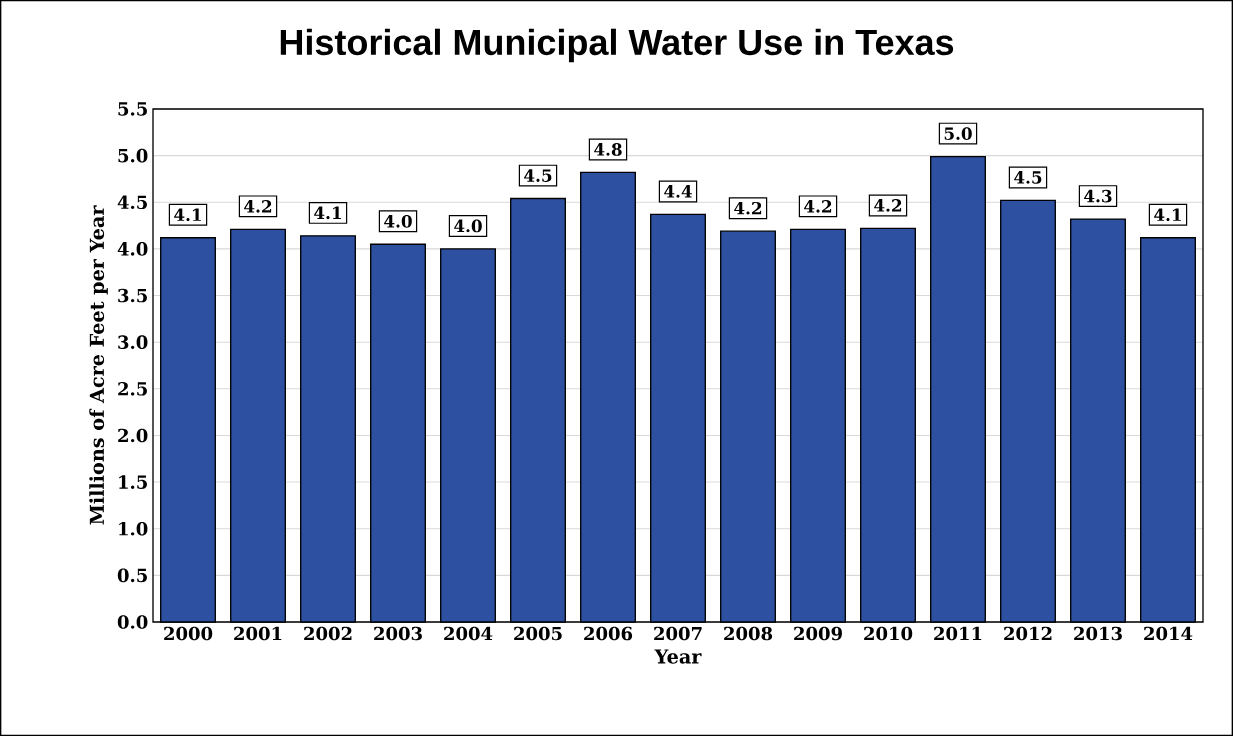 This screenshot has height=736, width=1233. What do you see at coordinates (132, 295) in the screenshot?
I see `y-tick-label: 3.5` at bounding box center [132, 295].